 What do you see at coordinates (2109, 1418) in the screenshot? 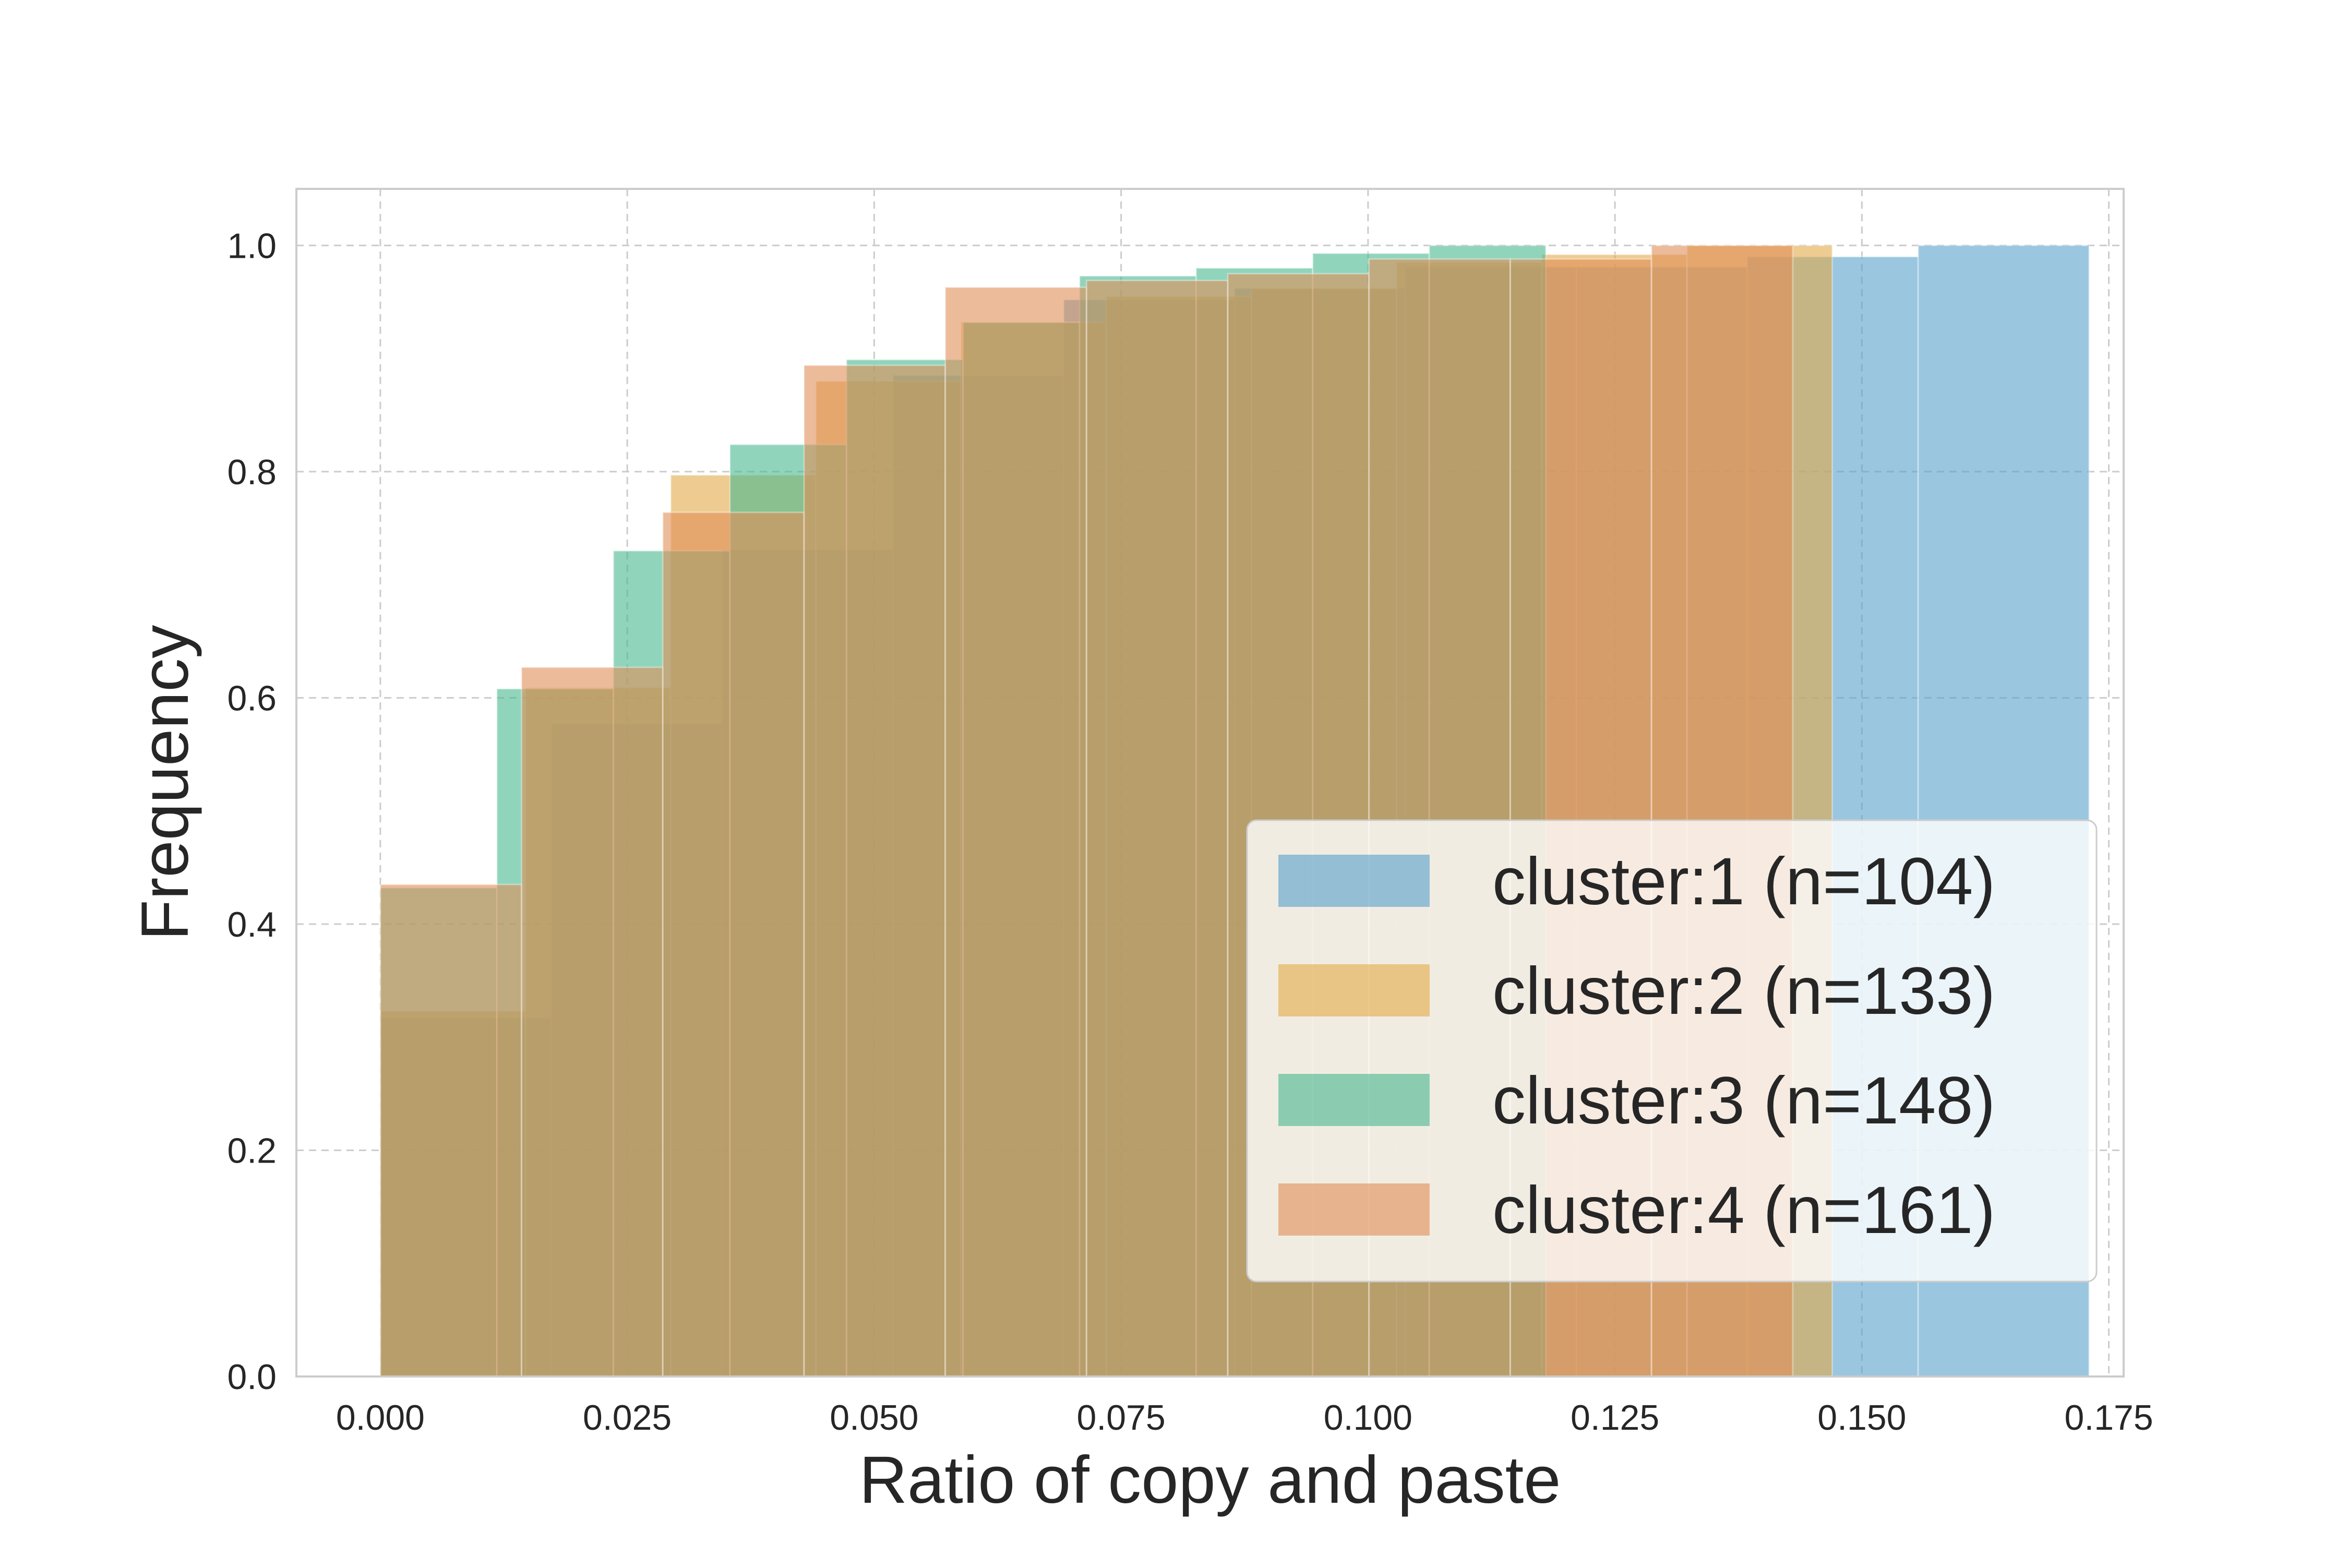
I see `x-tick-label: 0.175` at bounding box center [2109, 1418].